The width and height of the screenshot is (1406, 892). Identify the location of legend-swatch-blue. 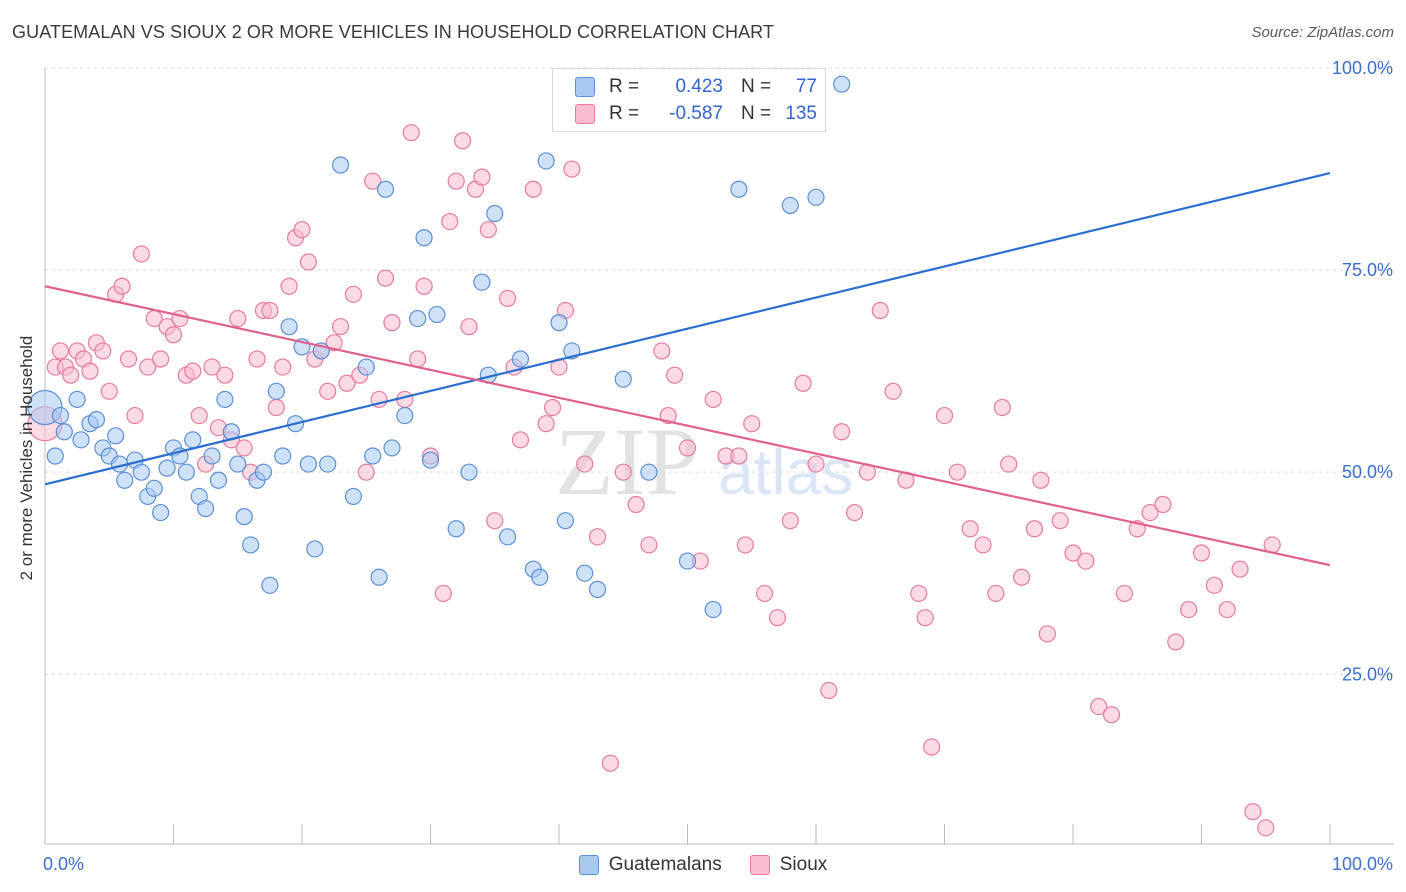
(588, 865).